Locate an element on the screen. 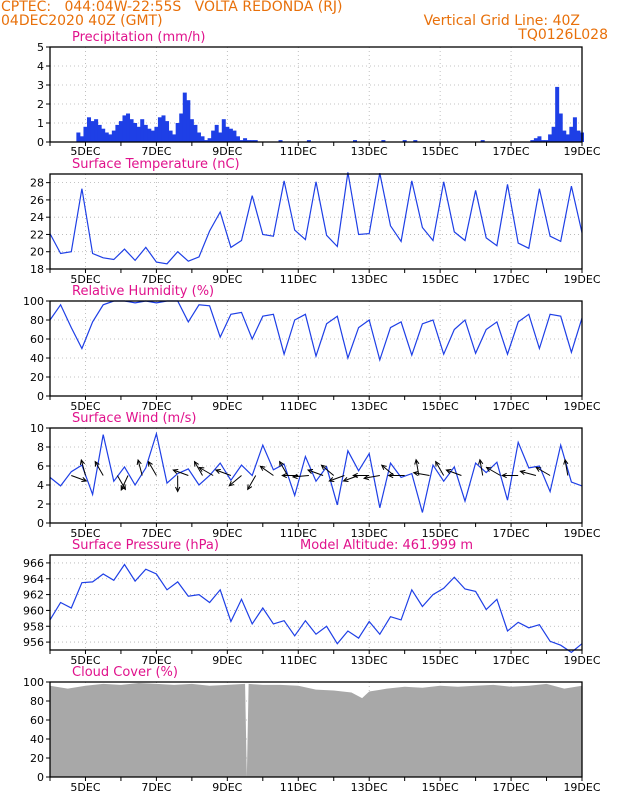 The image size is (618, 800). y-tick-label: 80 is located at coordinates (37, 320).